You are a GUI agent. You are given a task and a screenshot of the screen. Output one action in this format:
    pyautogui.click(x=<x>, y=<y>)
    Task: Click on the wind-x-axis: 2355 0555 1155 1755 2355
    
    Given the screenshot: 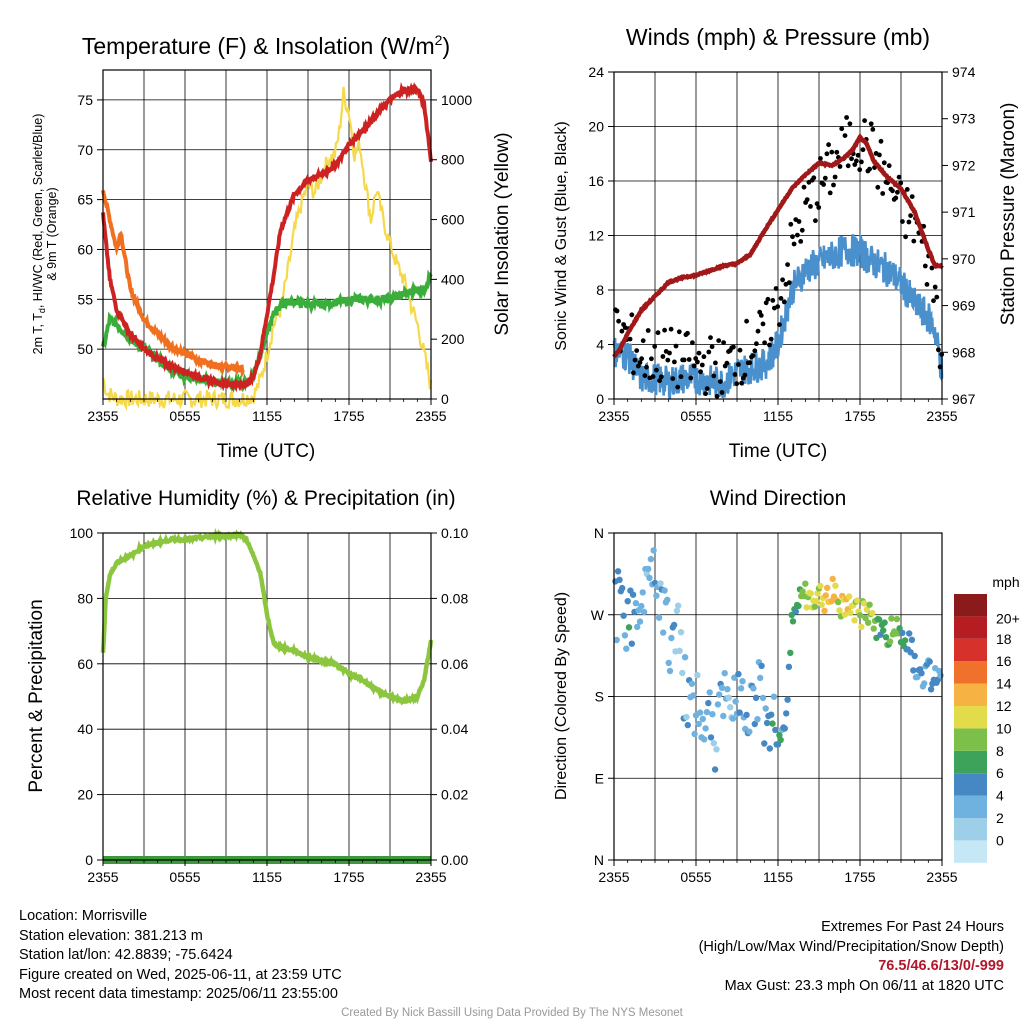 What is the action you would take?
    pyautogui.click(x=778, y=411)
    